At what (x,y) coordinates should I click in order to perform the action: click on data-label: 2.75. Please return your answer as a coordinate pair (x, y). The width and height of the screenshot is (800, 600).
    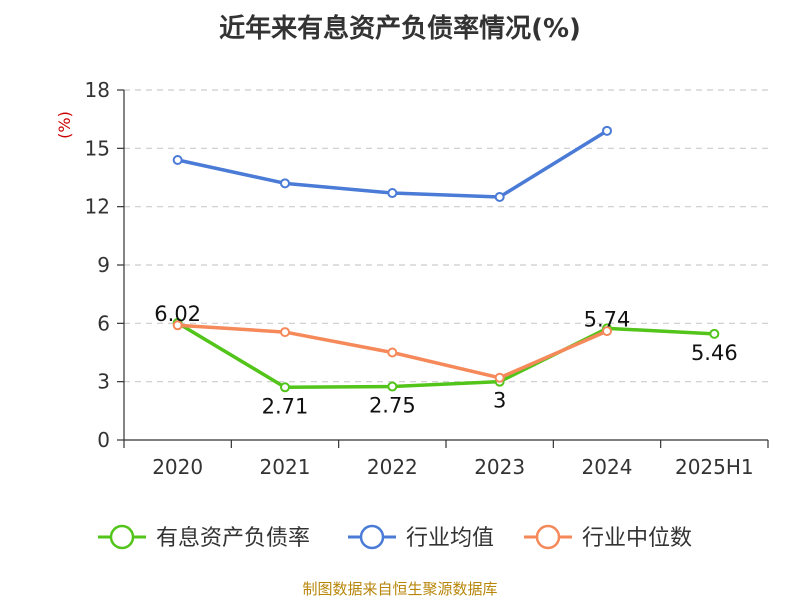
    Looking at the image, I should click on (392, 406).